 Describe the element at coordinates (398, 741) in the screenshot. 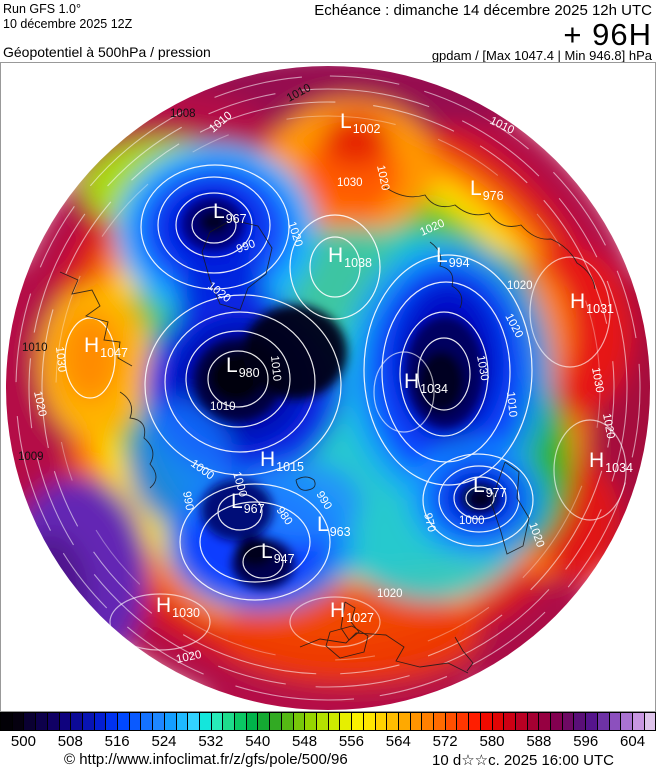

I see `colorbar-tick: 564` at that location.